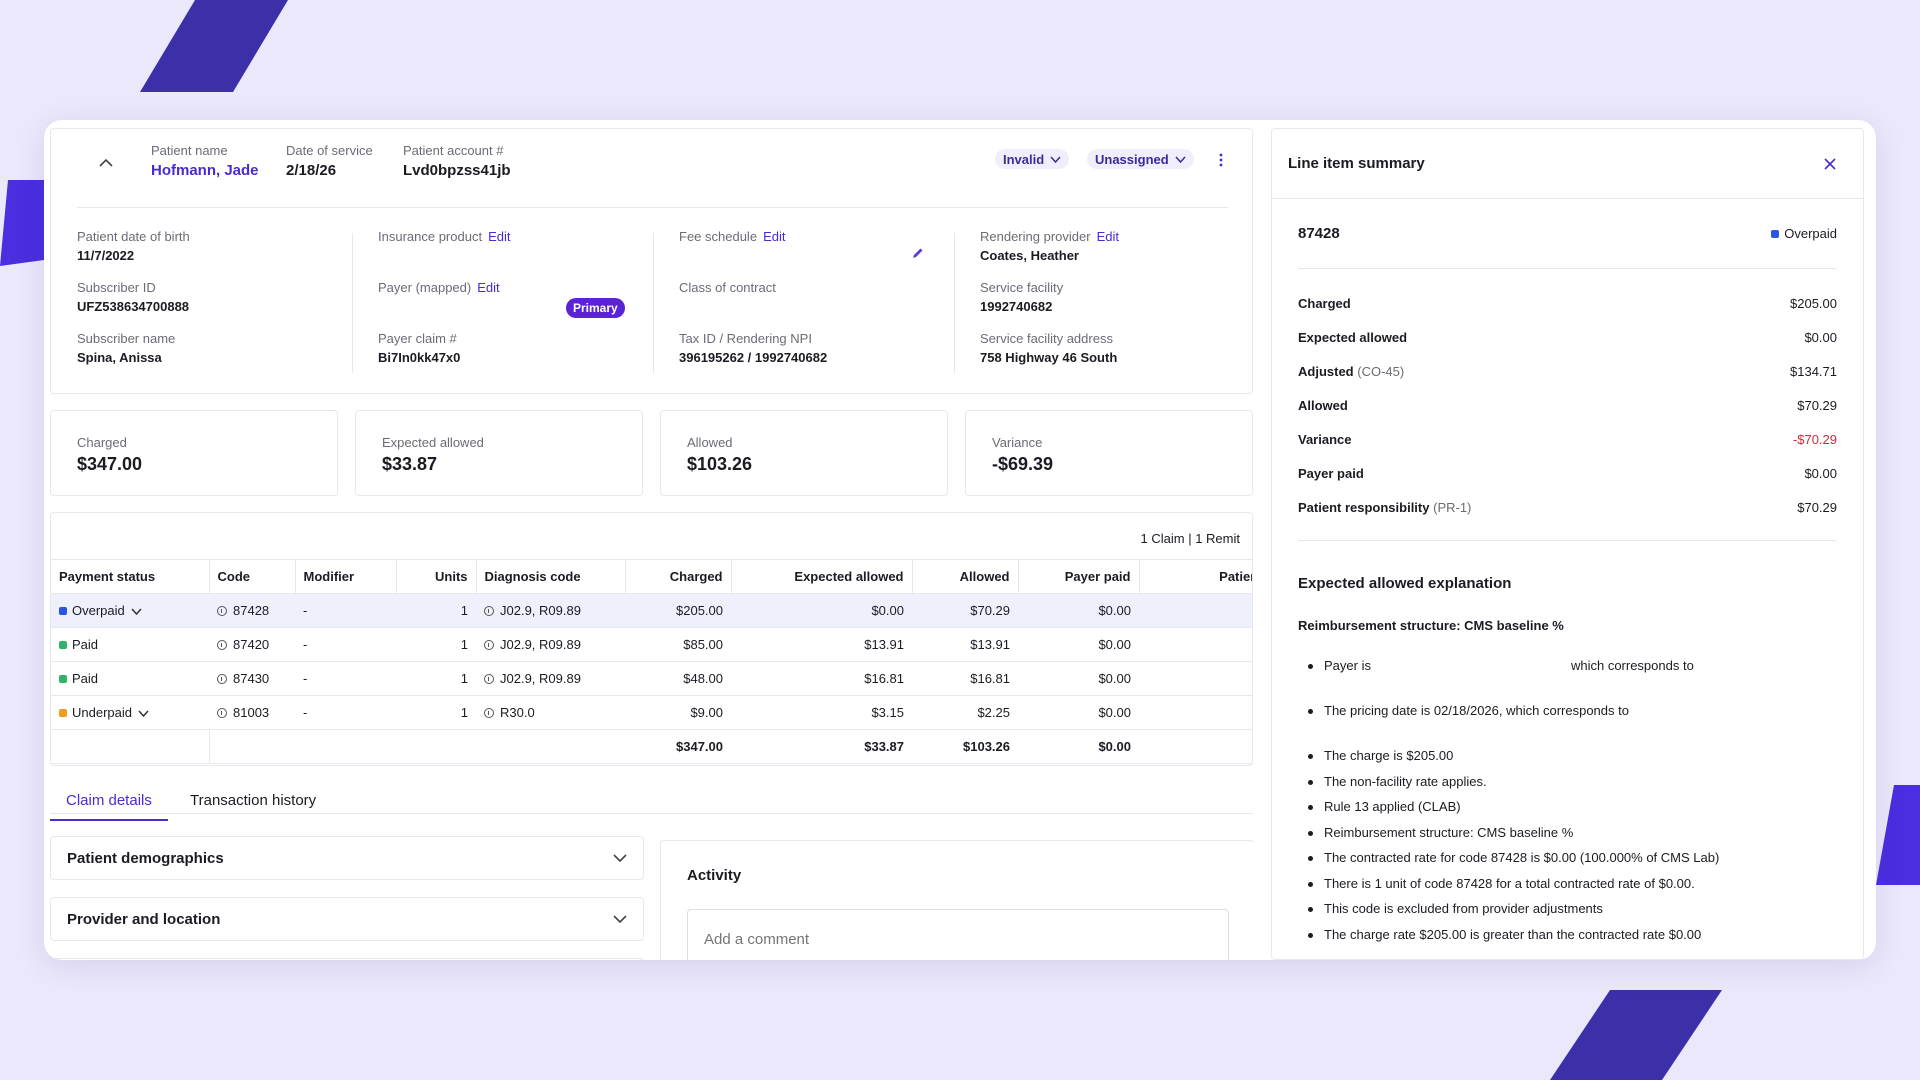 Image resolution: width=1920 pixels, height=1080 pixels. Describe the element at coordinates (194, 453) in the screenshot. I see `charged-summary-card: Charged $347.00` at that location.